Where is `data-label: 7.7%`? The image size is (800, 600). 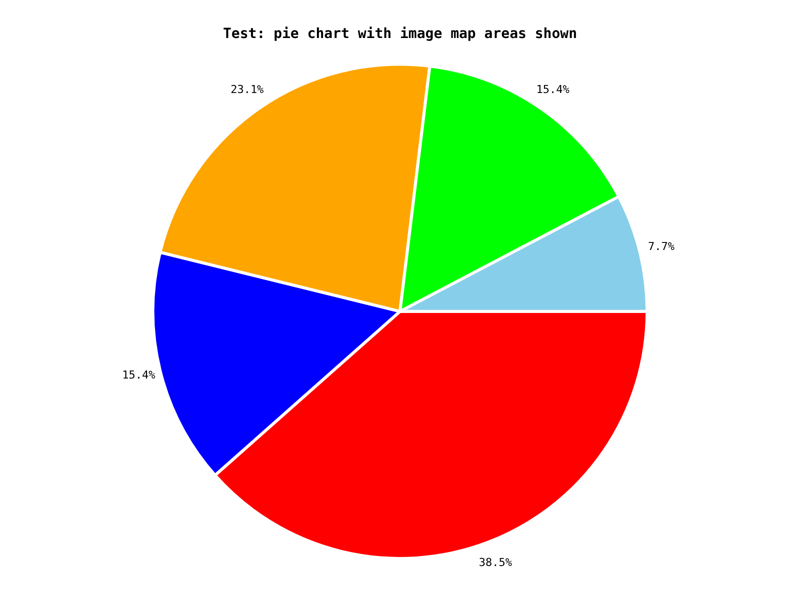 data-label: 7.7% is located at coordinates (661, 246).